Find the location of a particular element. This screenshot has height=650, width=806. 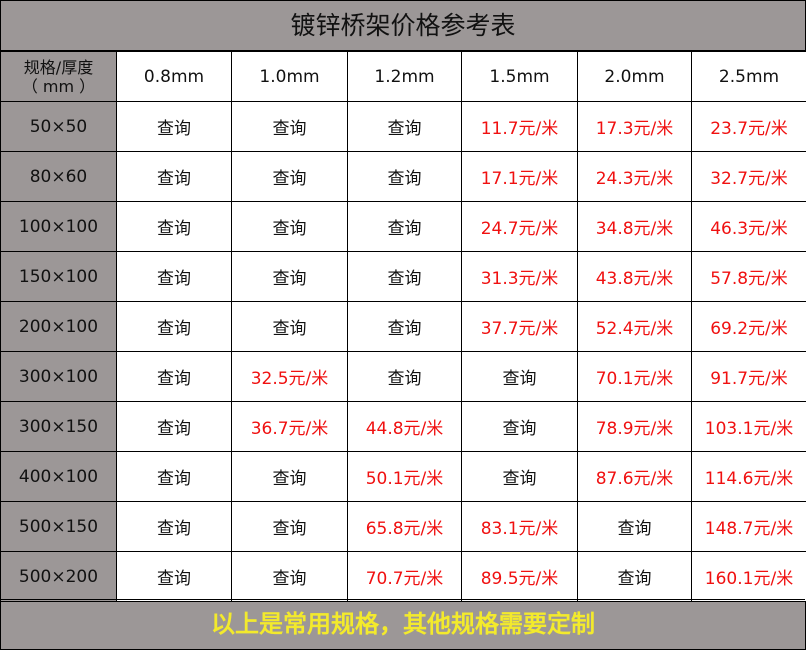

table-row: 300×150 查询 36.7元/米 44.8元/米 查询 78.9元/米 103.1元/米 is located at coordinates (403, 426).